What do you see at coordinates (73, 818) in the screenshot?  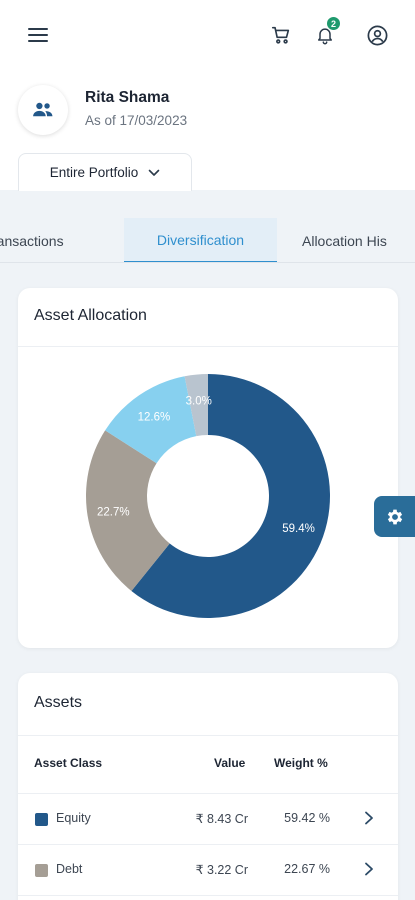 I see `asset-class-name: Equity` at bounding box center [73, 818].